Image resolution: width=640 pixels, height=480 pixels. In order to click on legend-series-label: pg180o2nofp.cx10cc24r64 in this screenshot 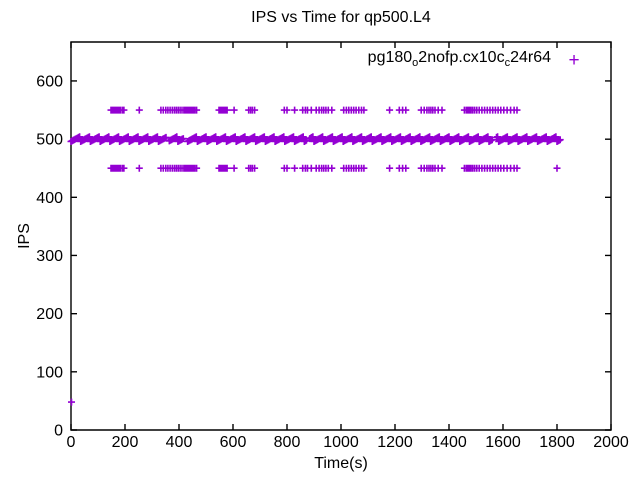, I will do `click(459, 60)`.